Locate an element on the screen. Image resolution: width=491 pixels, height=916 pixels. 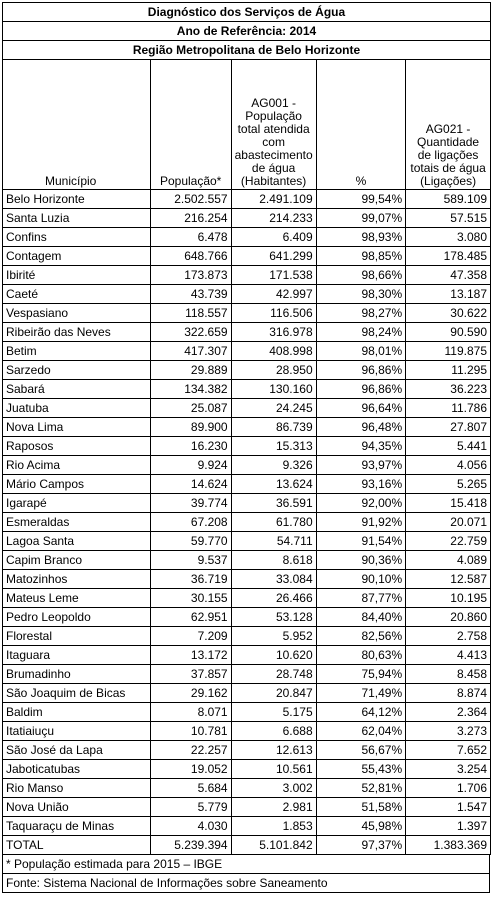
cell-municipio: Mateus Leme is located at coordinates (76, 598).